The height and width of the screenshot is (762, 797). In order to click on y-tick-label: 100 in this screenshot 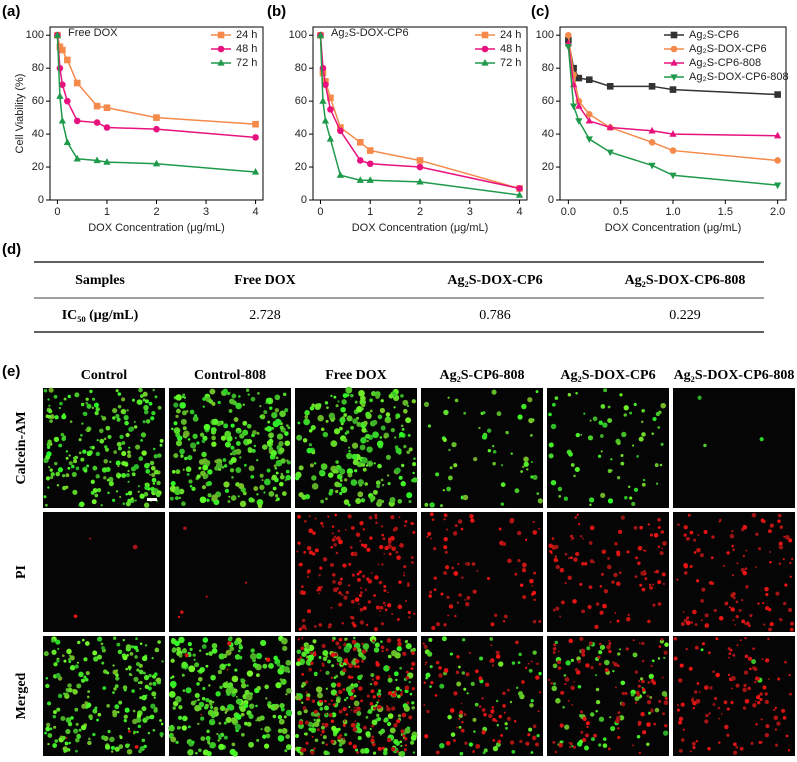, I will do `click(545, 35)`.